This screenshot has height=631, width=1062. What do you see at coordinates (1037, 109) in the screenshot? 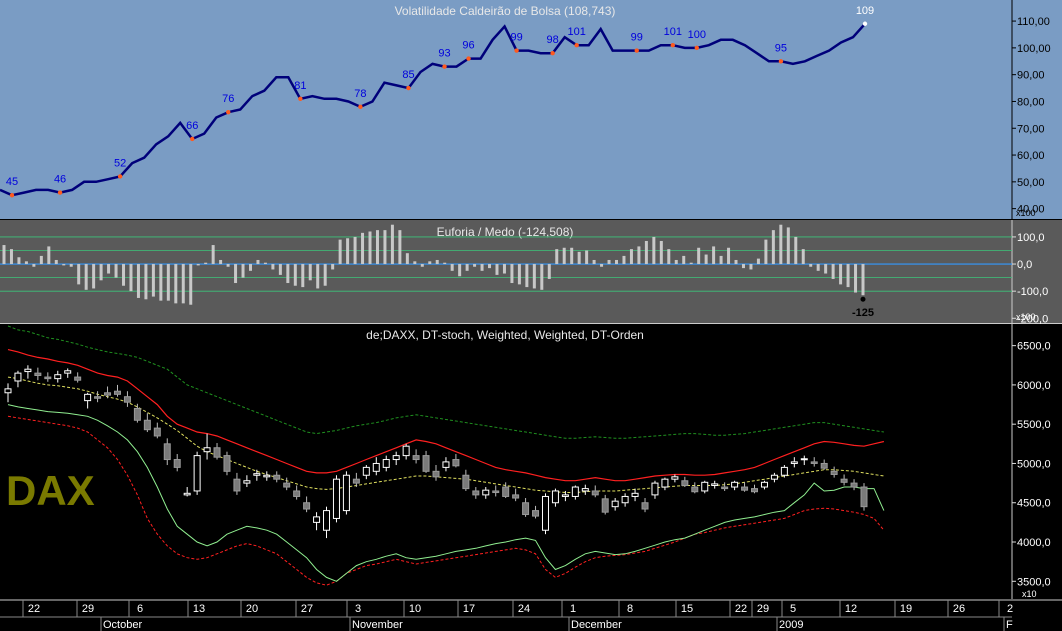
I see `volatility-axis-bg` at bounding box center [1037, 109].